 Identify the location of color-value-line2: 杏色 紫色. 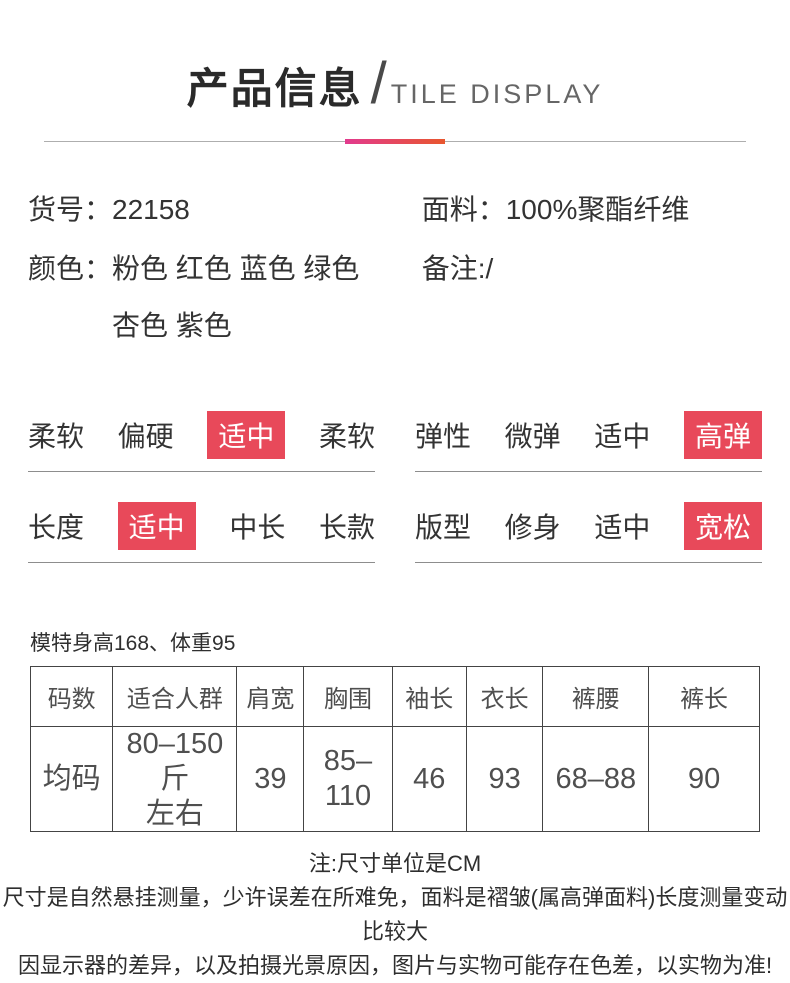
(172, 325).